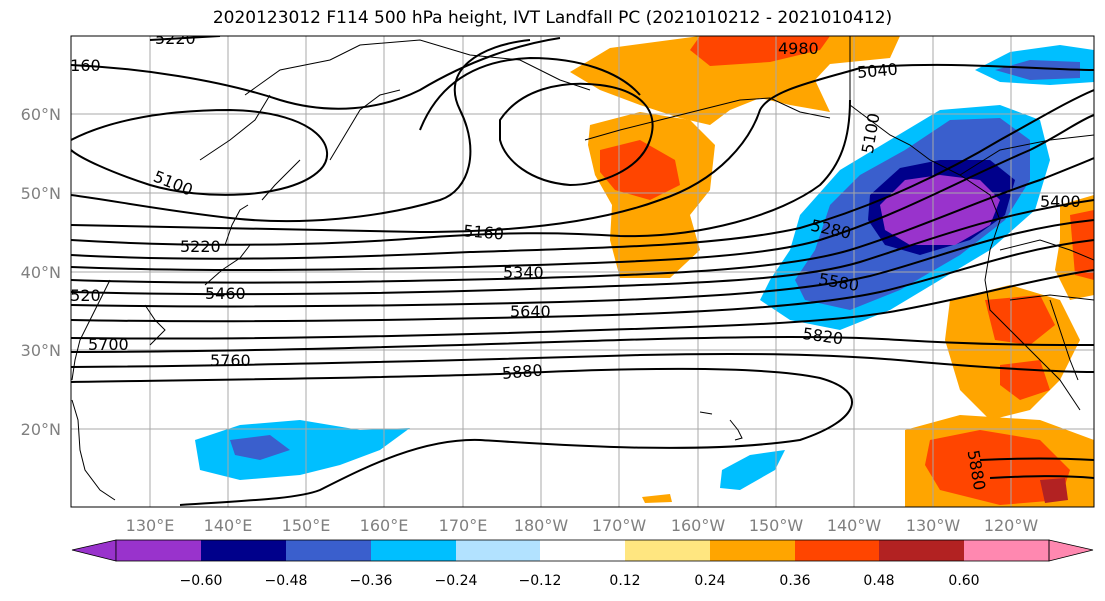  What do you see at coordinates (41, 429) in the screenshot?
I see `lat-label: 20°N` at bounding box center [41, 429].